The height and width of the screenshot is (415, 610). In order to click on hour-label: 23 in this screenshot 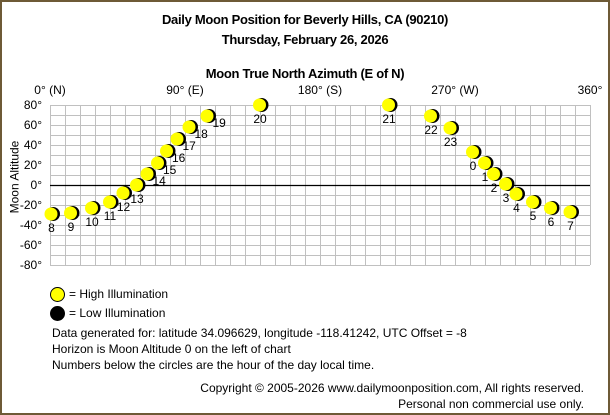, I will do `click(451, 142)`.